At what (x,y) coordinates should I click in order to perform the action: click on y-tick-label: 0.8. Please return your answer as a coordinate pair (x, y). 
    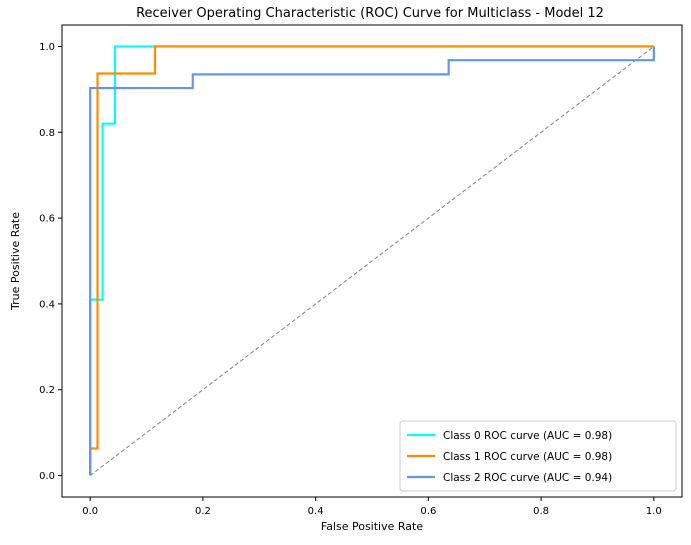
    Looking at the image, I should click on (47, 133).